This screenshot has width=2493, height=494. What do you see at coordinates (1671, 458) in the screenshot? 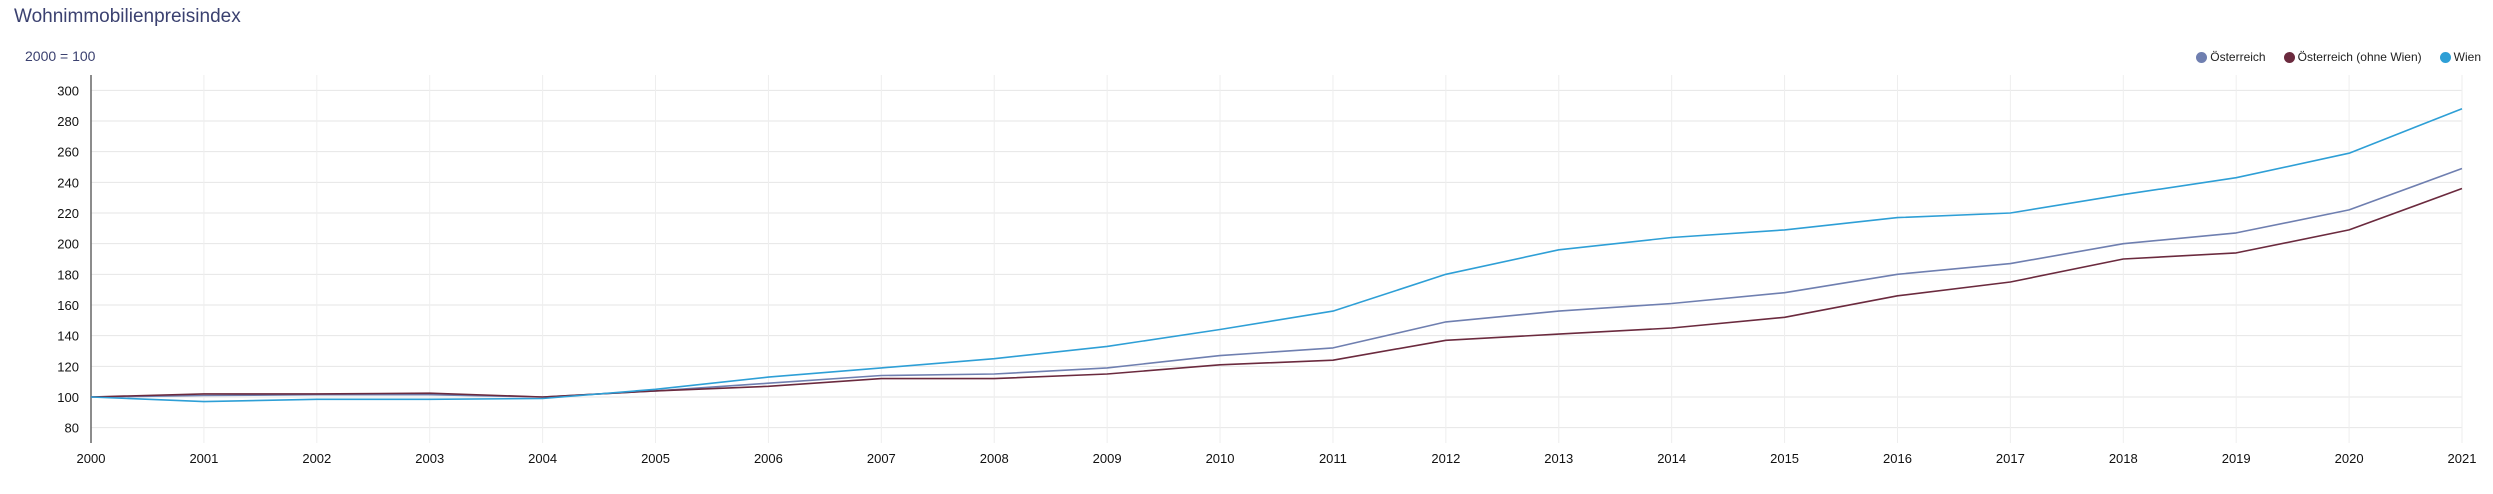
I see `x-tick-label: 2014` at bounding box center [1671, 458].